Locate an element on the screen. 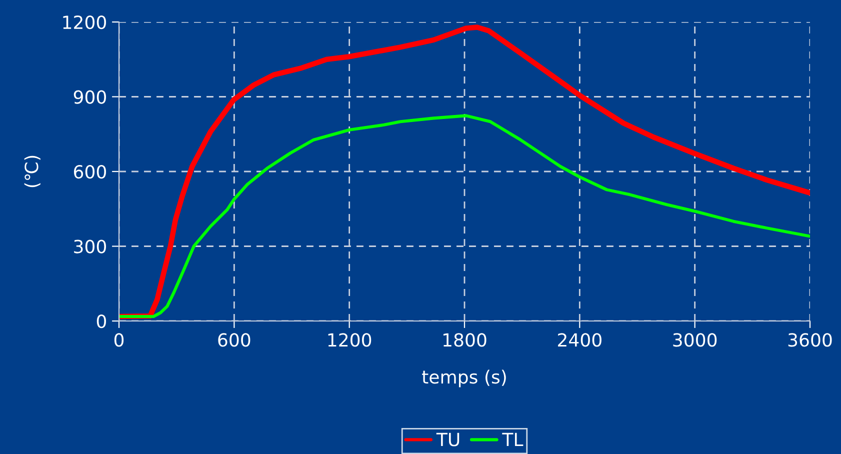 This screenshot has height=454, width=841. x-tick-label: 3600 is located at coordinates (810, 340).